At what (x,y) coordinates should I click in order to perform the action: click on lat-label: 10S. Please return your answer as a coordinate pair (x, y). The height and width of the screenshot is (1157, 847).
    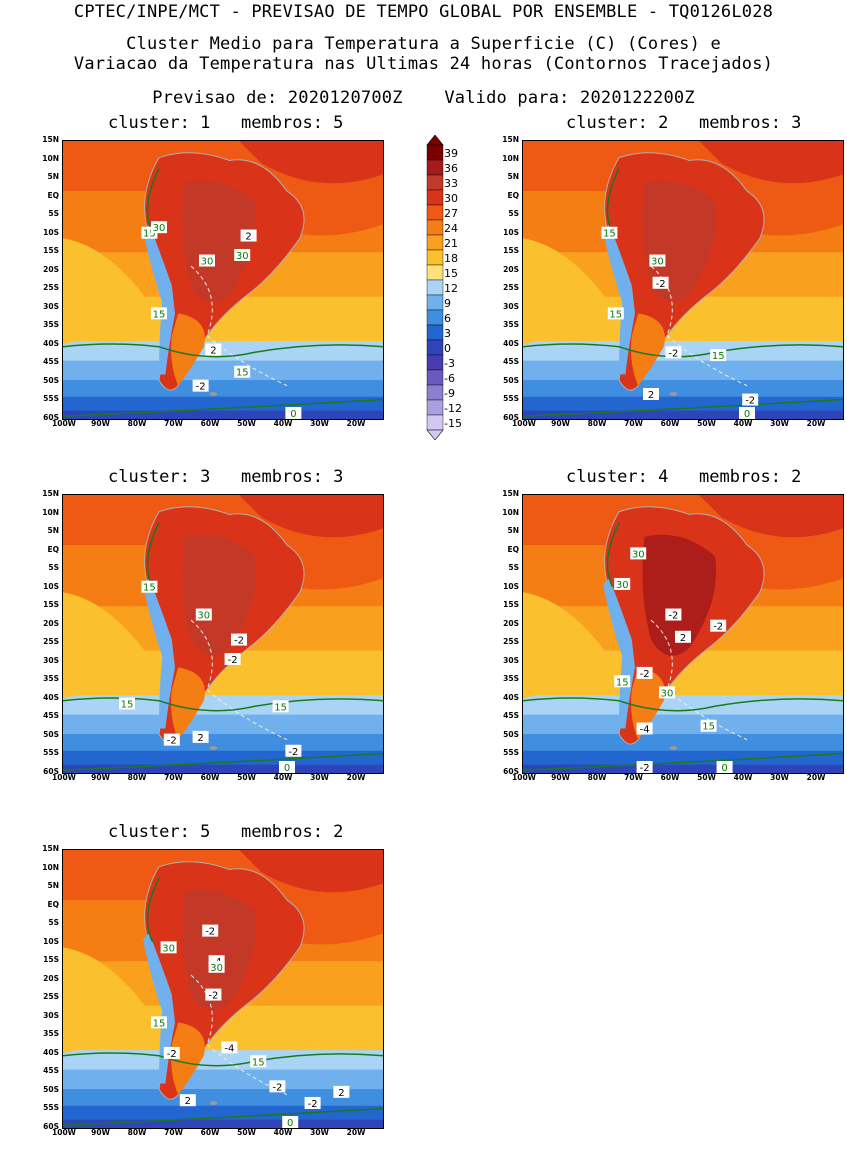
    Looking at the image, I should click on (511, 586).